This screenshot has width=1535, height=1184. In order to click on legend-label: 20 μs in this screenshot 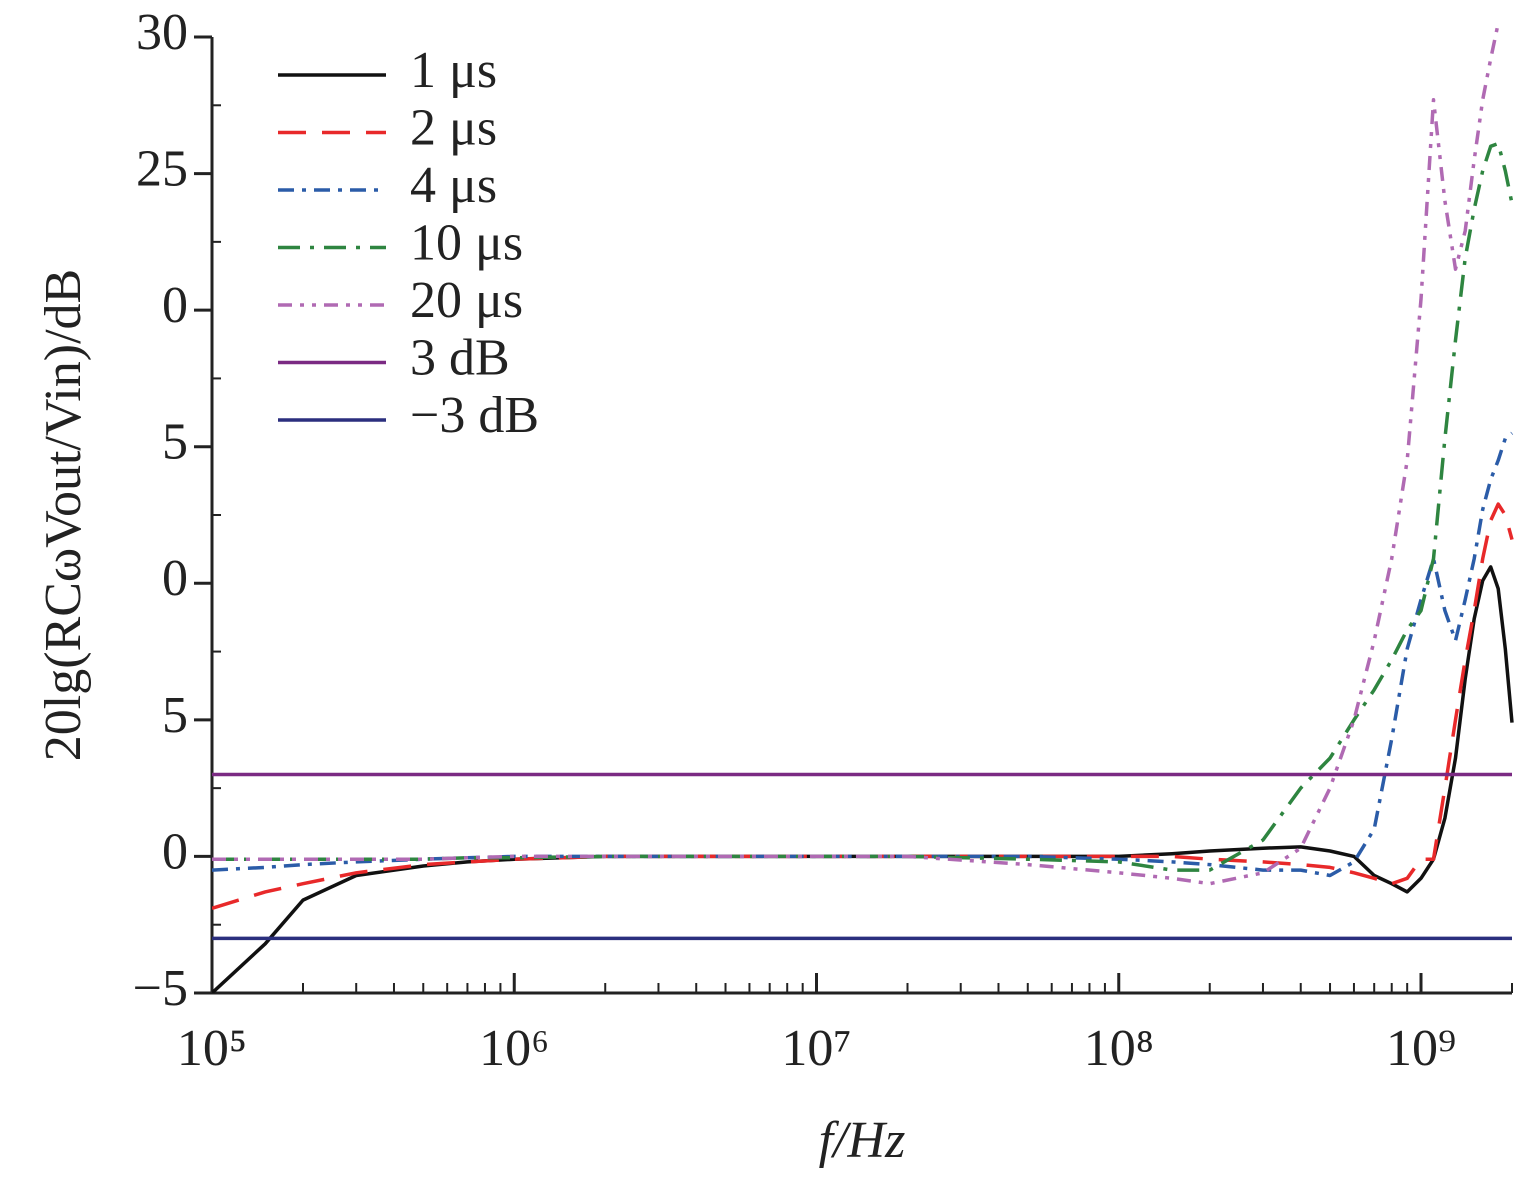, I will do `click(466, 300)`.